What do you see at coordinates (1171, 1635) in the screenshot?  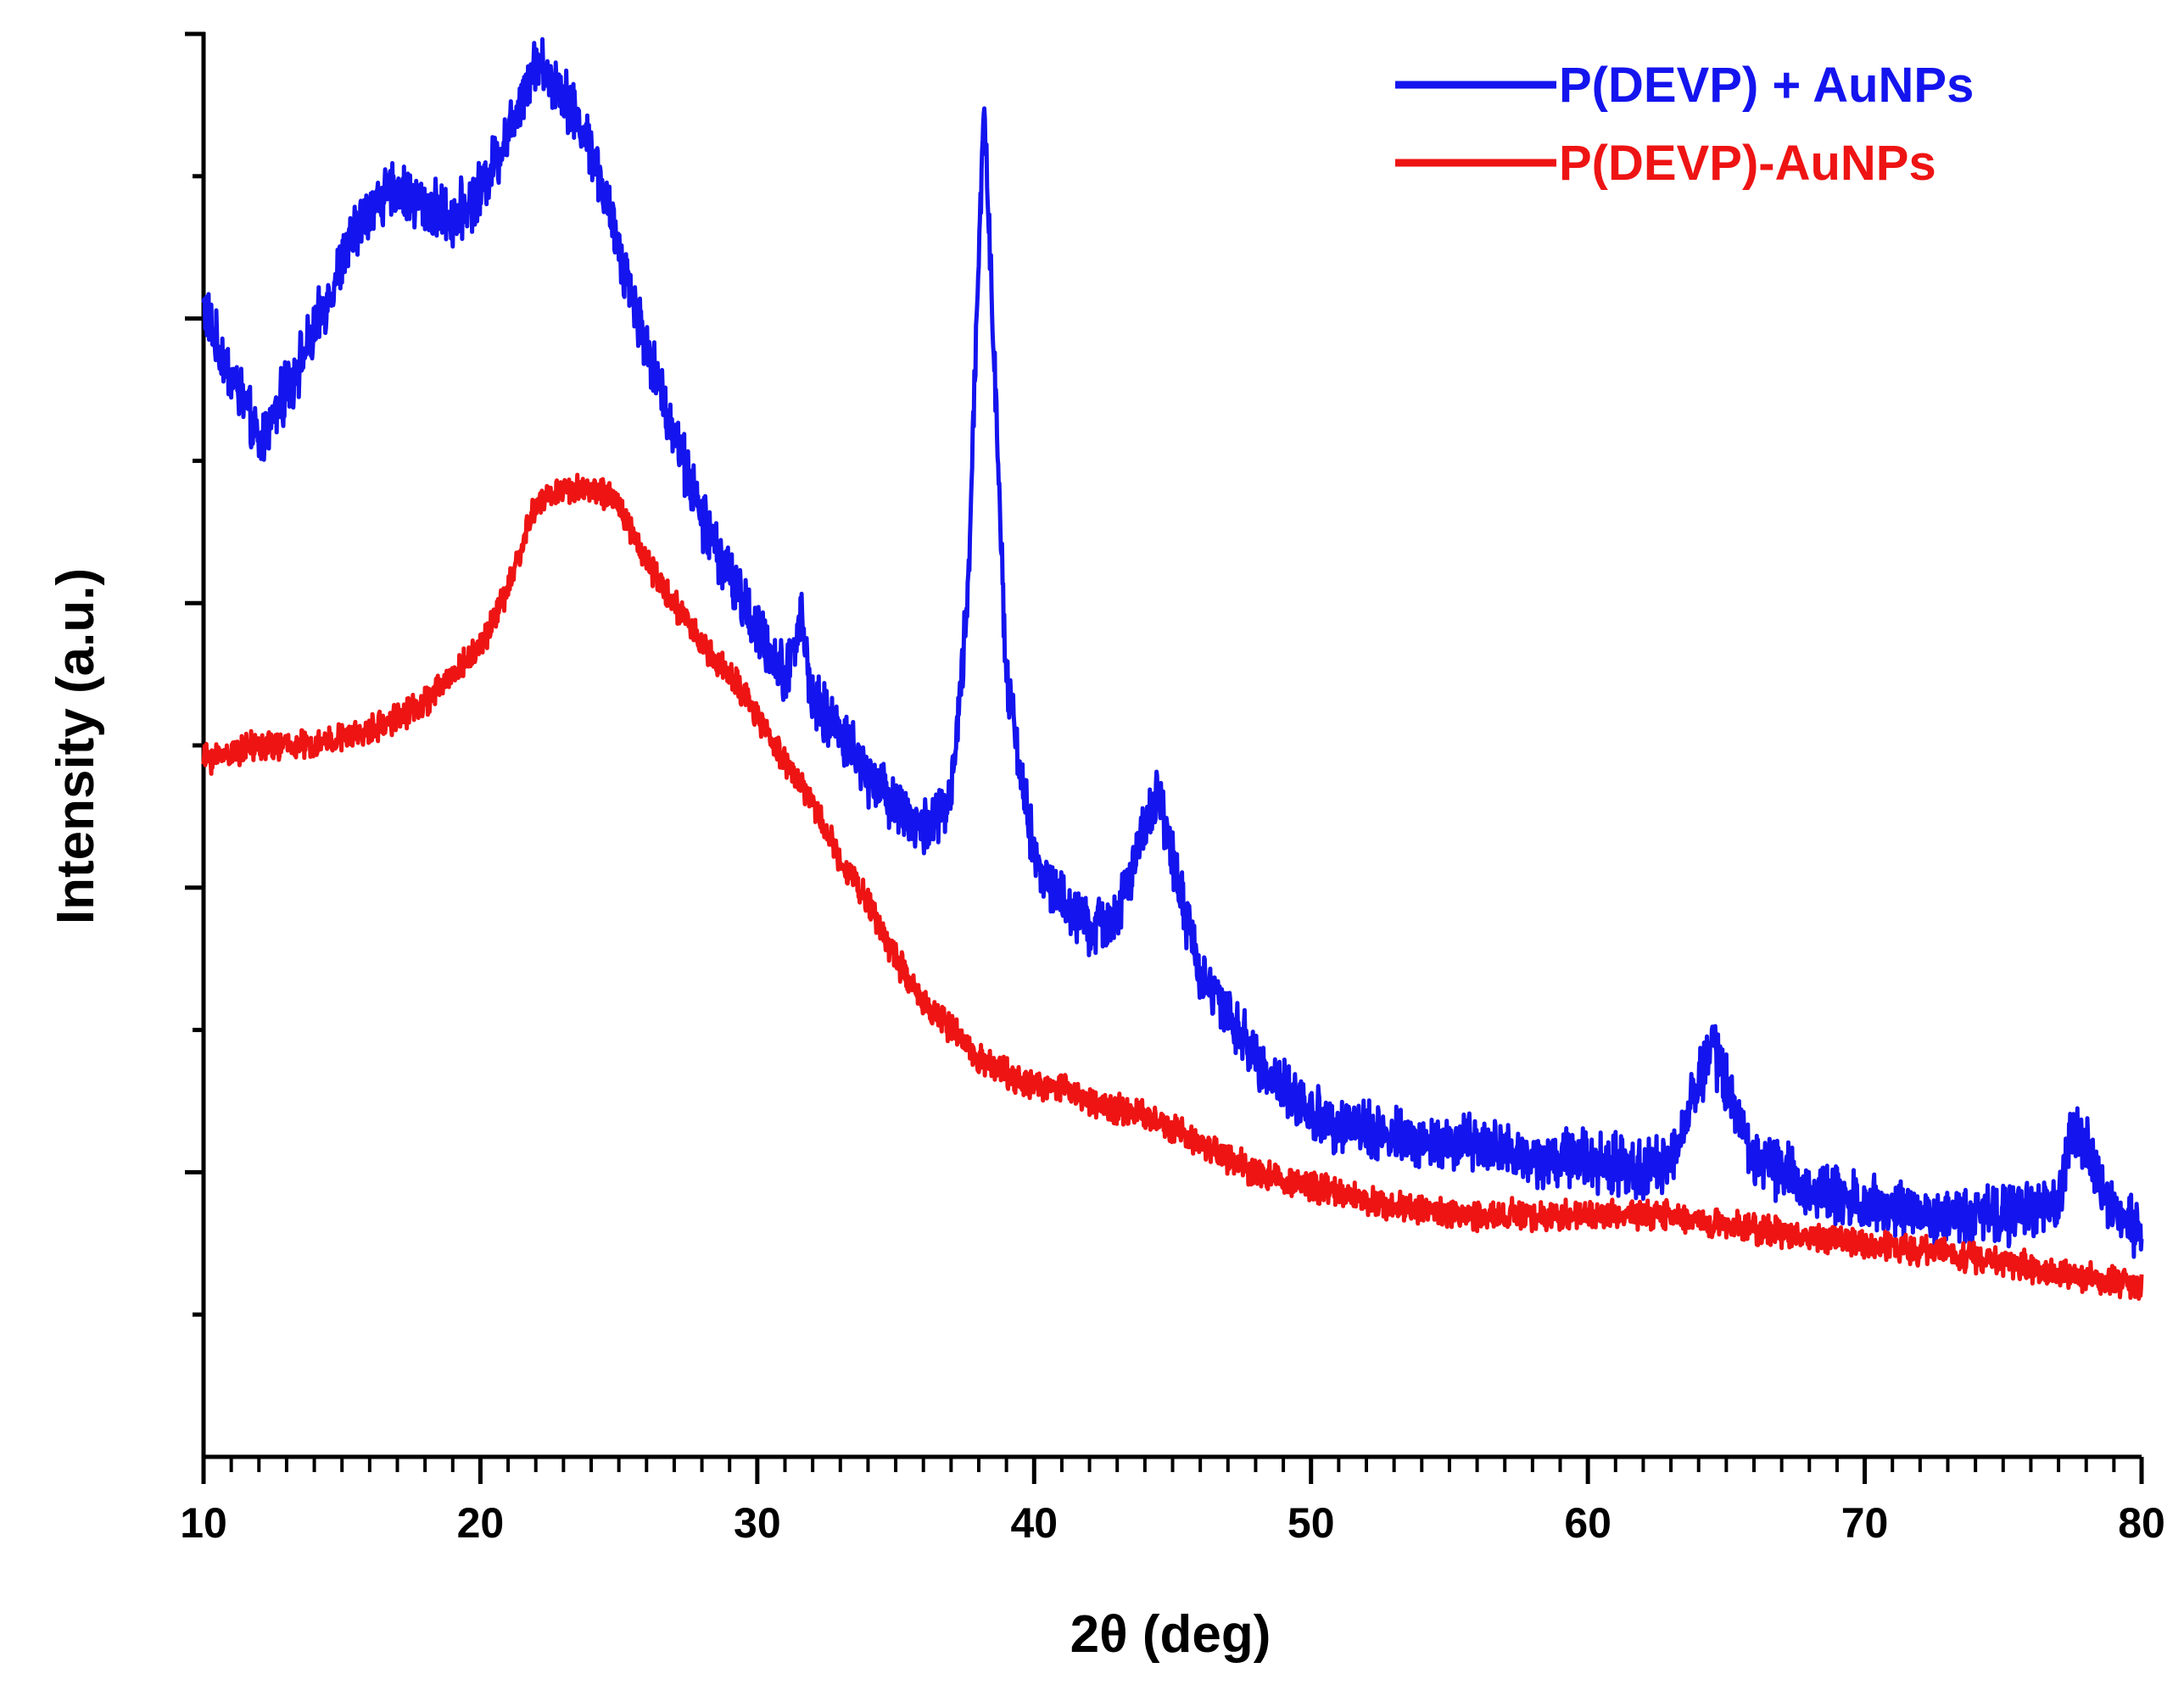 I see `x-axis-title: 2θ (deg)` at bounding box center [1171, 1635].